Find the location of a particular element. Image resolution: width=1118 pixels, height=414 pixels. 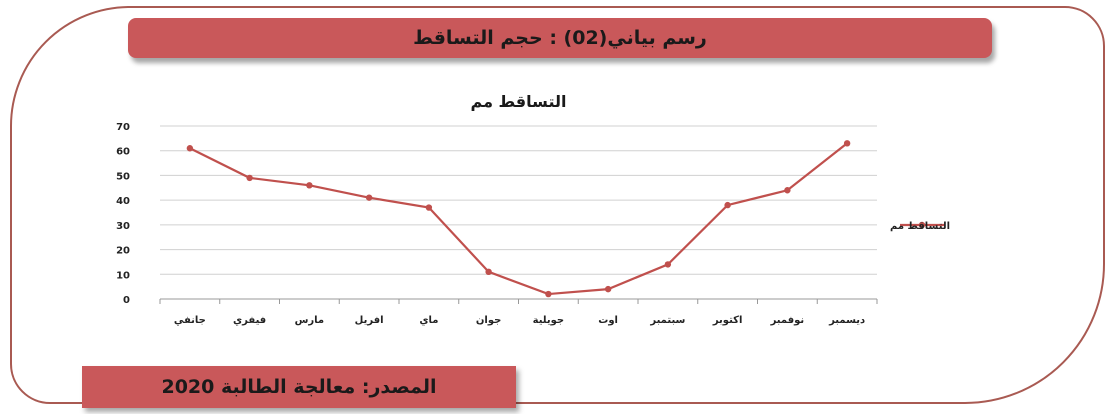

x-tick-label: ديسمبر is located at coordinates (846, 320).